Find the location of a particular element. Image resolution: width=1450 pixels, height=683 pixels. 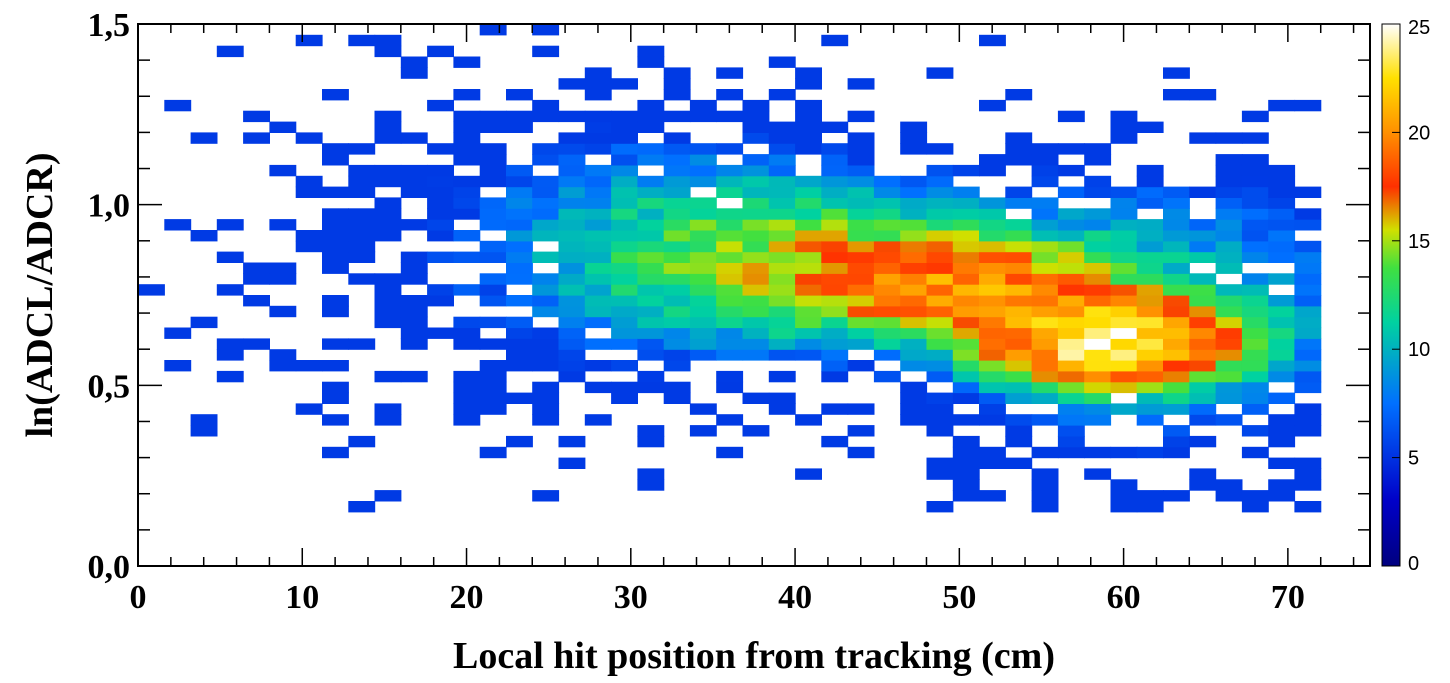

x-axis-title: Local hit position from tracking (cm) is located at coordinates (754, 656).